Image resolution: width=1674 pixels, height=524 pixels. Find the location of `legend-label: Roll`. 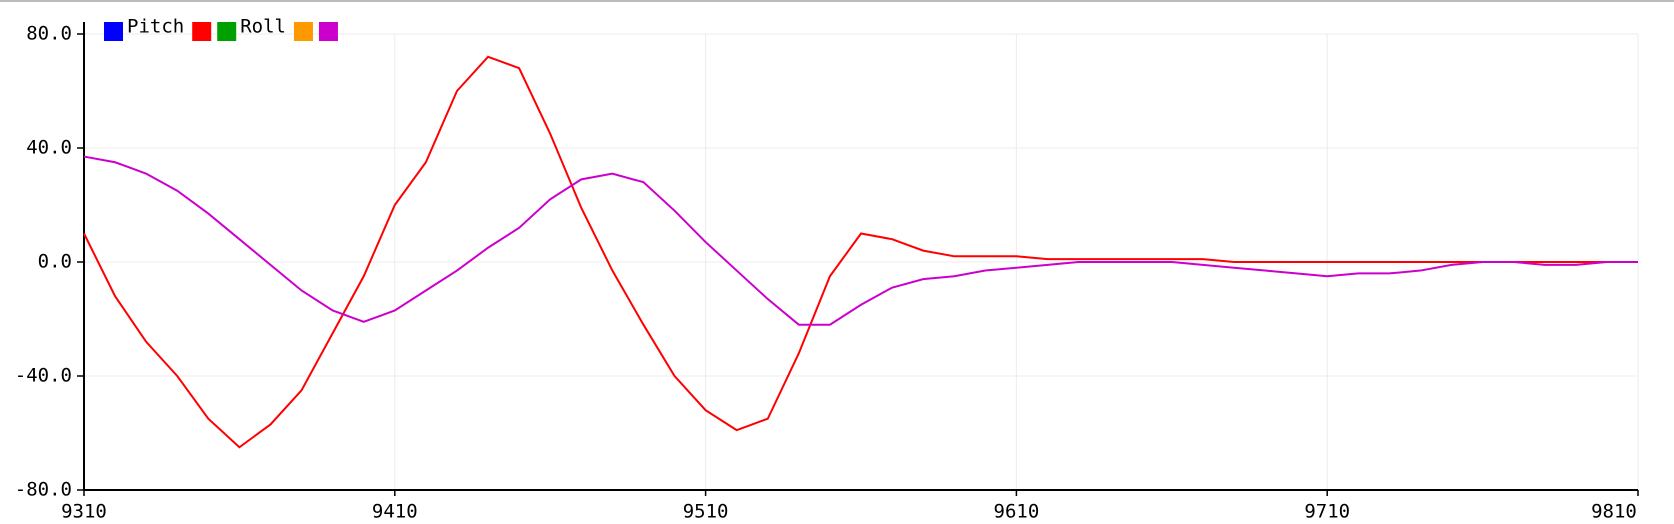

legend-label: Roll is located at coordinates (263, 27).